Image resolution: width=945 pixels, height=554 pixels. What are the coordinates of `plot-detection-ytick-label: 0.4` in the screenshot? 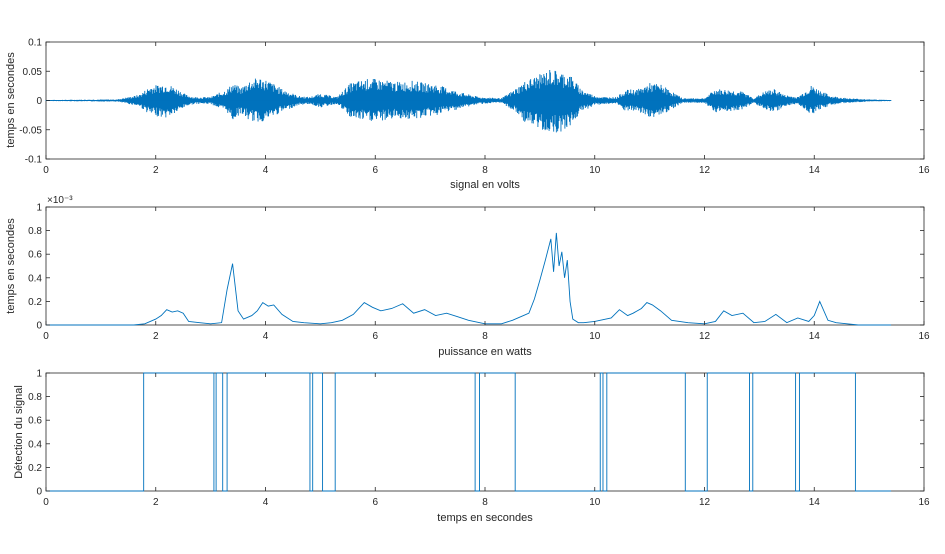 It's located at (35, 444).